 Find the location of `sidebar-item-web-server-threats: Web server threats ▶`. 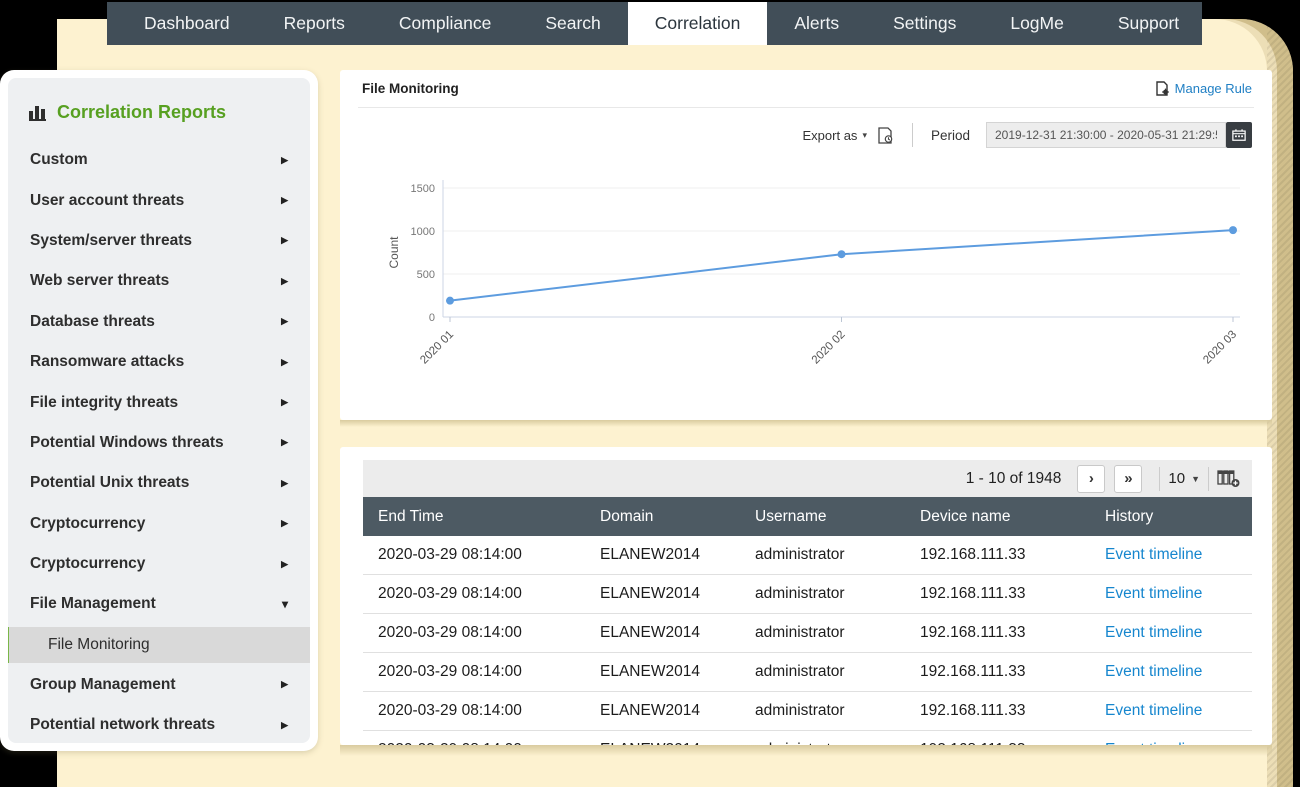

sidebar-item-web-server-threats: Web server threats ▶ is located at coordinates (159, 281).